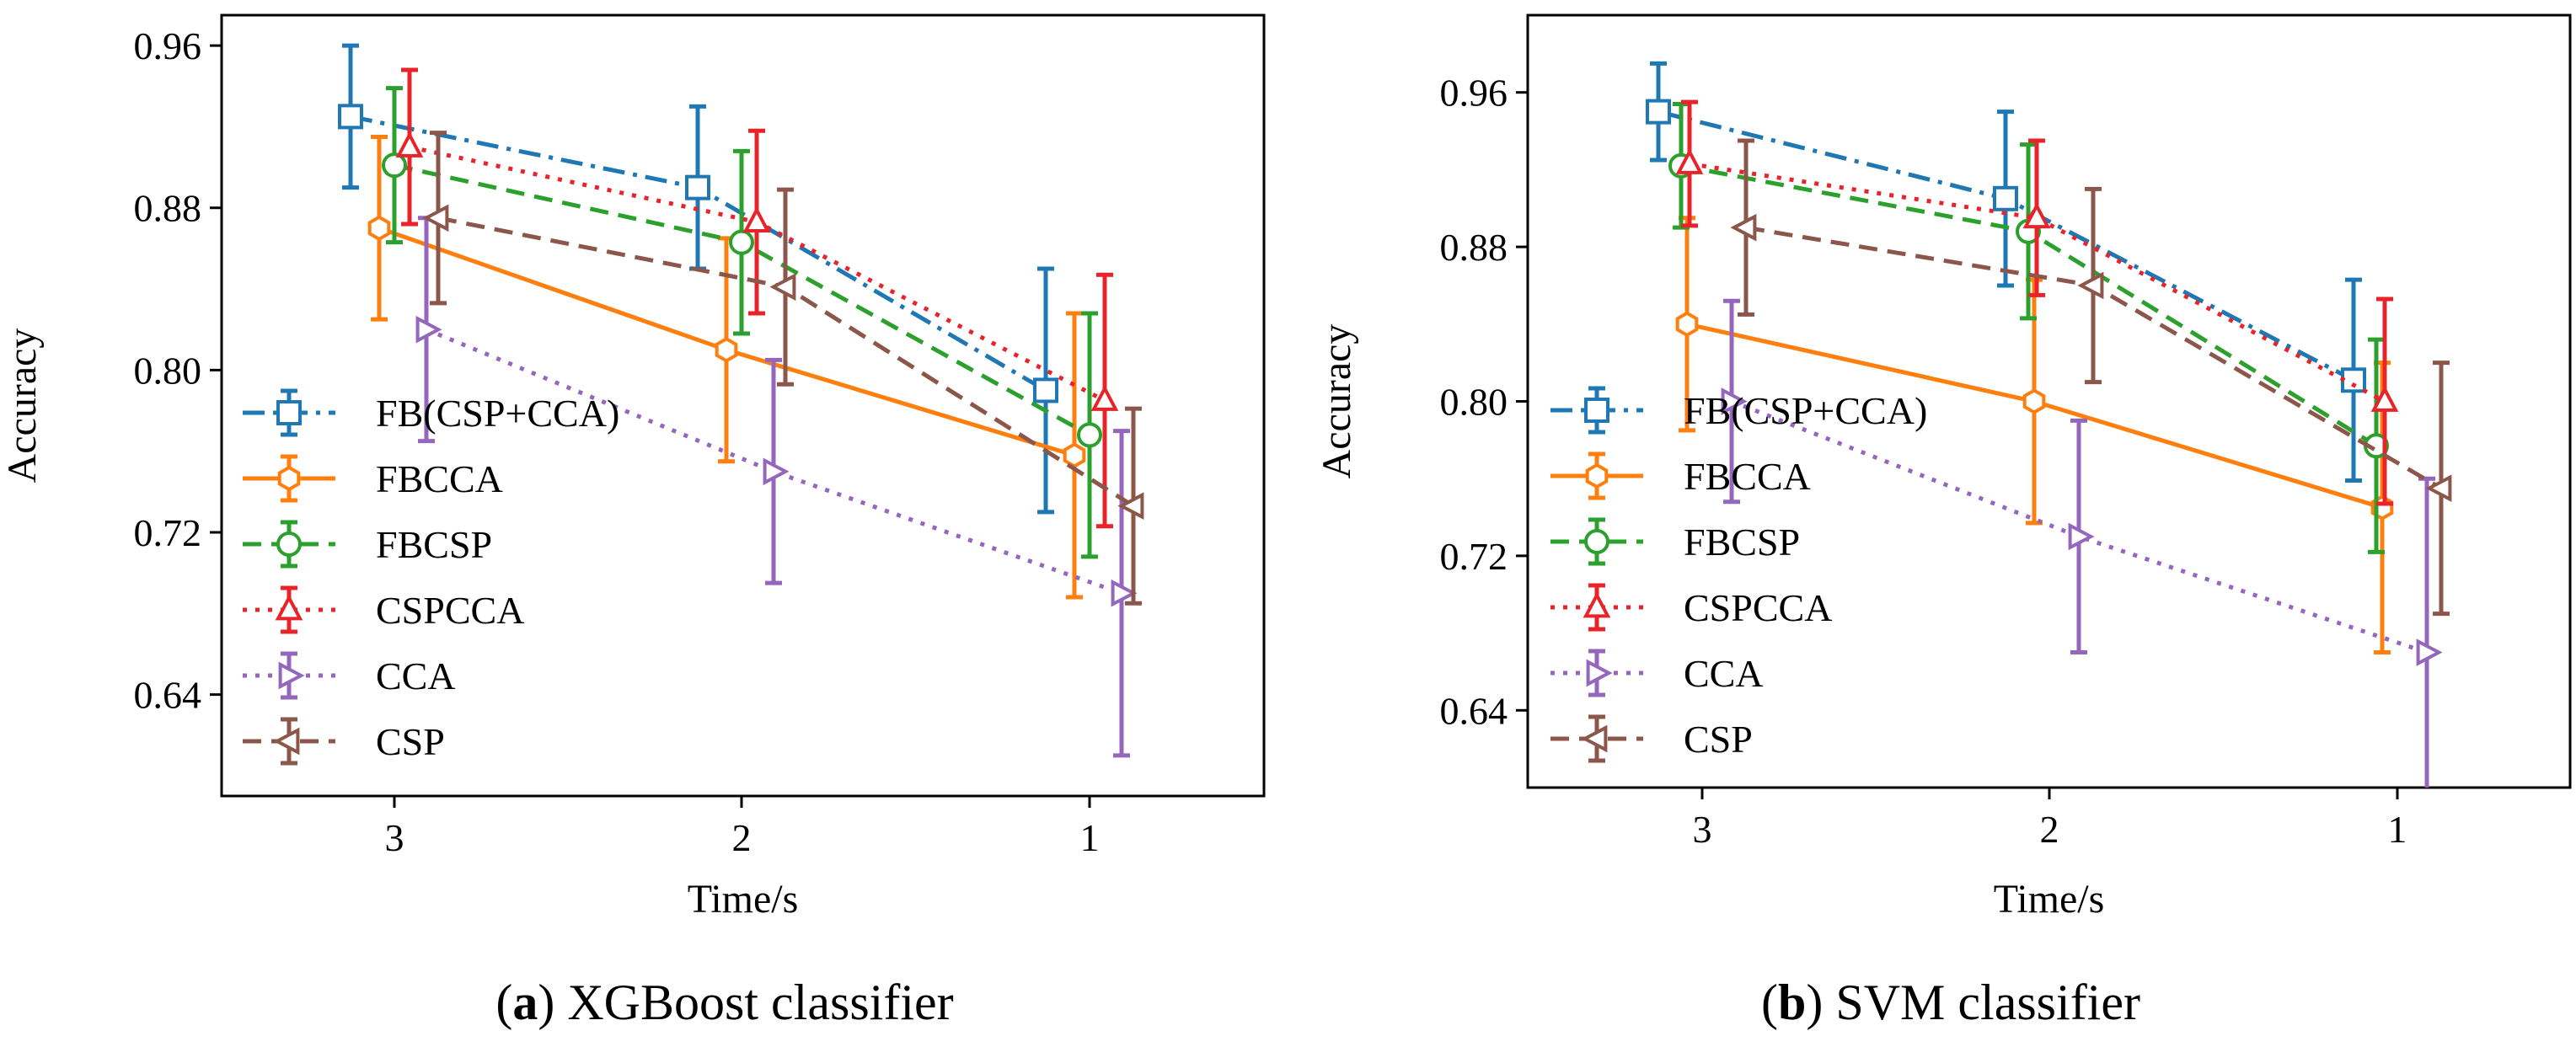  I want to click on y-tick-label: 0.64, so click(1474, 710).